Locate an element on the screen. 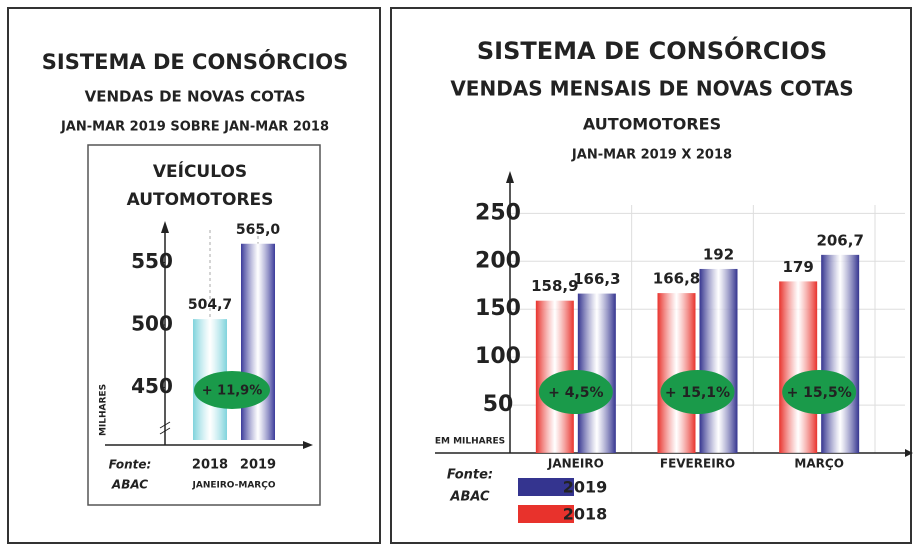  value-label: 179 is located at coordinates (798, 267).